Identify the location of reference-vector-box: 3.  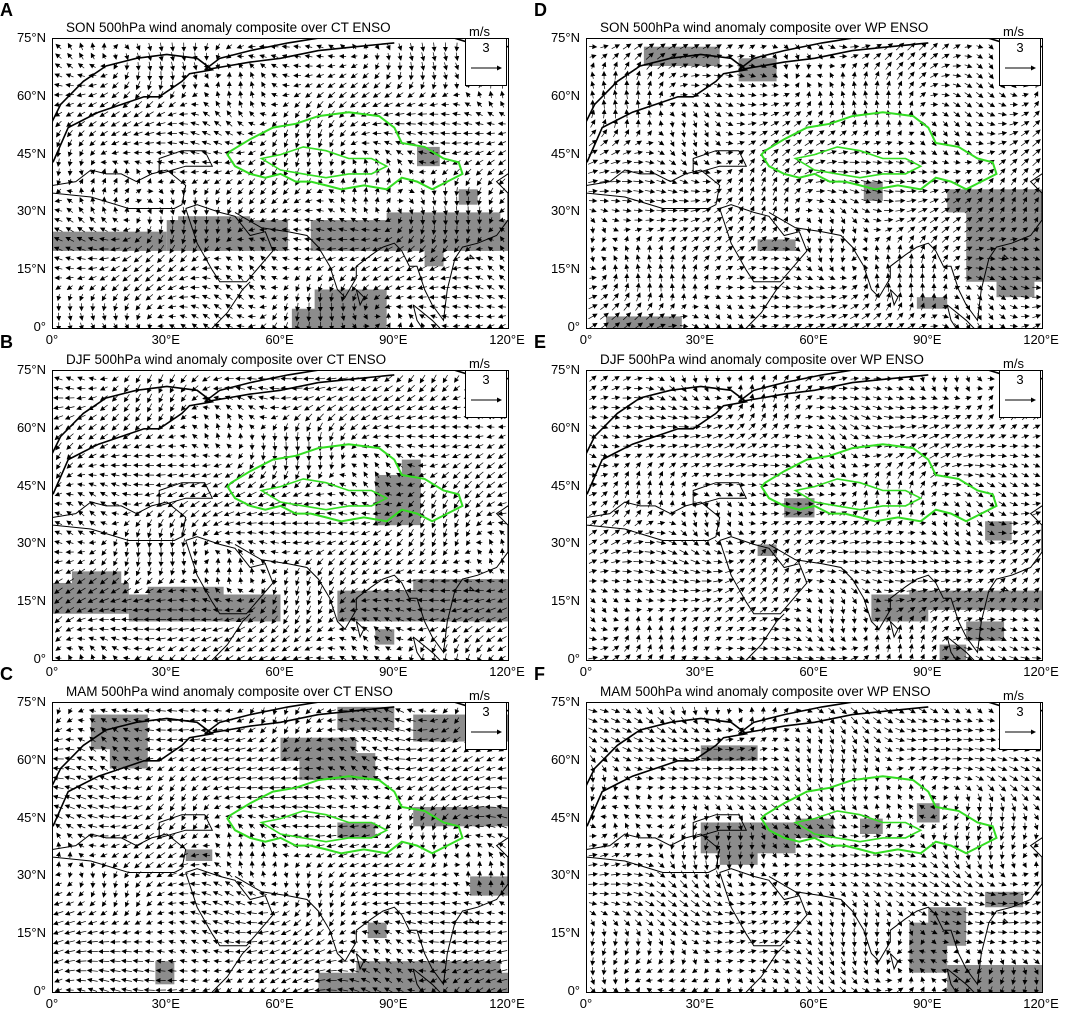
(486, 726).